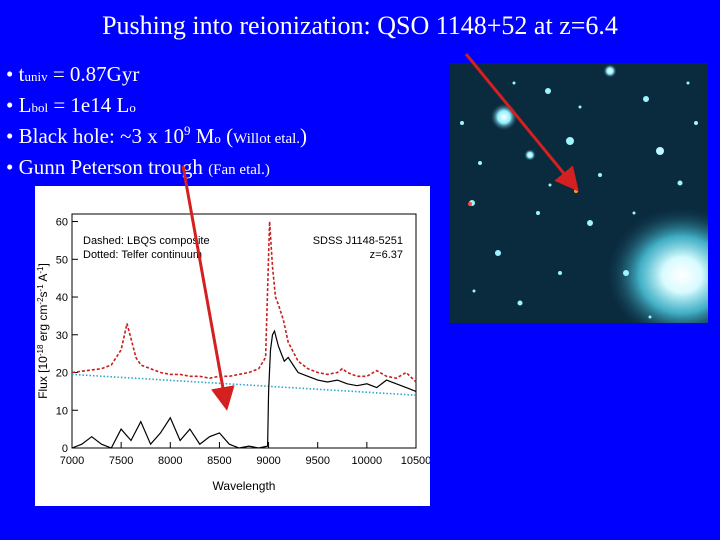  Describe the element at coordinates (40, 107) in the screenshot. I see `bullet-subscript: bol` at that location.